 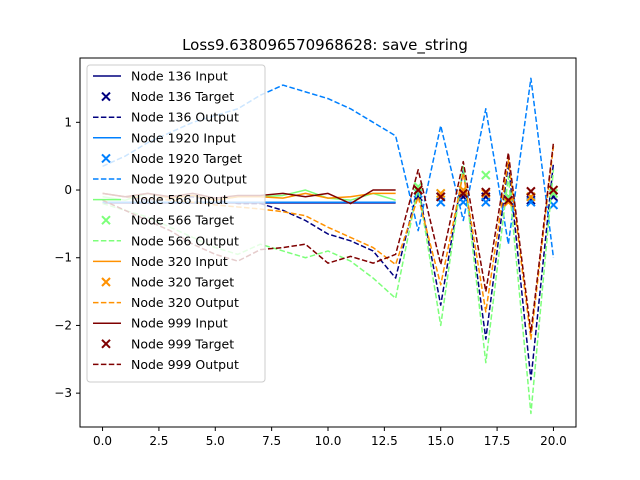 I want to click on legend-item-node-1920-input: Node 1920 Input, so click(x=164, y=137).